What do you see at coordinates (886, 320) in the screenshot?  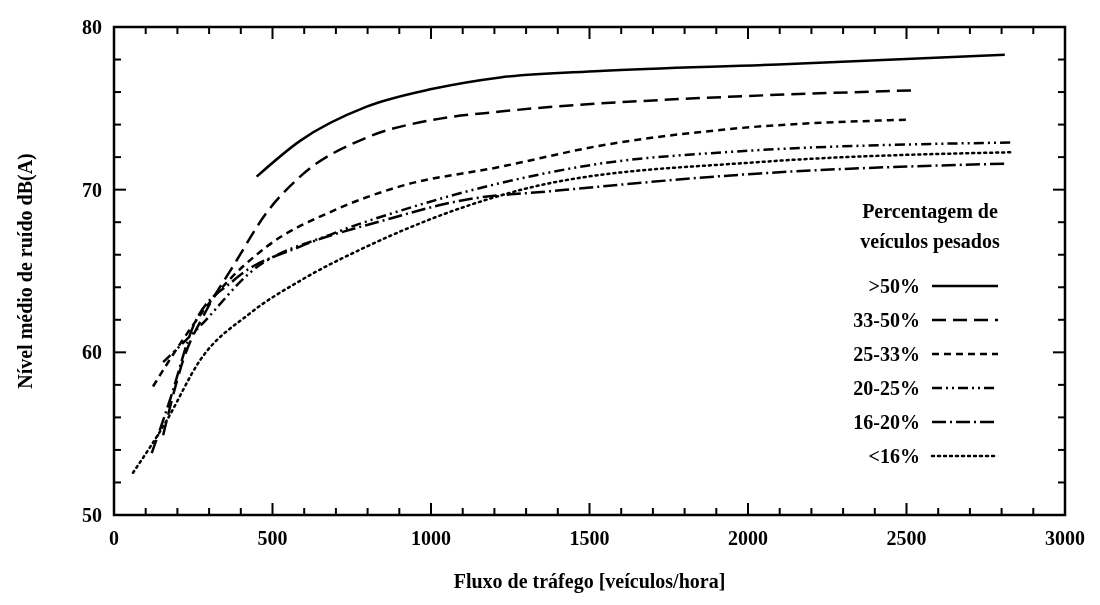 I see `legend-label: 33-50%` at bounding box center [886, 320].